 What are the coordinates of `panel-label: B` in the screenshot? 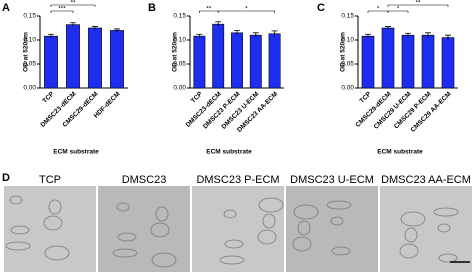 It's located at (152, 8).